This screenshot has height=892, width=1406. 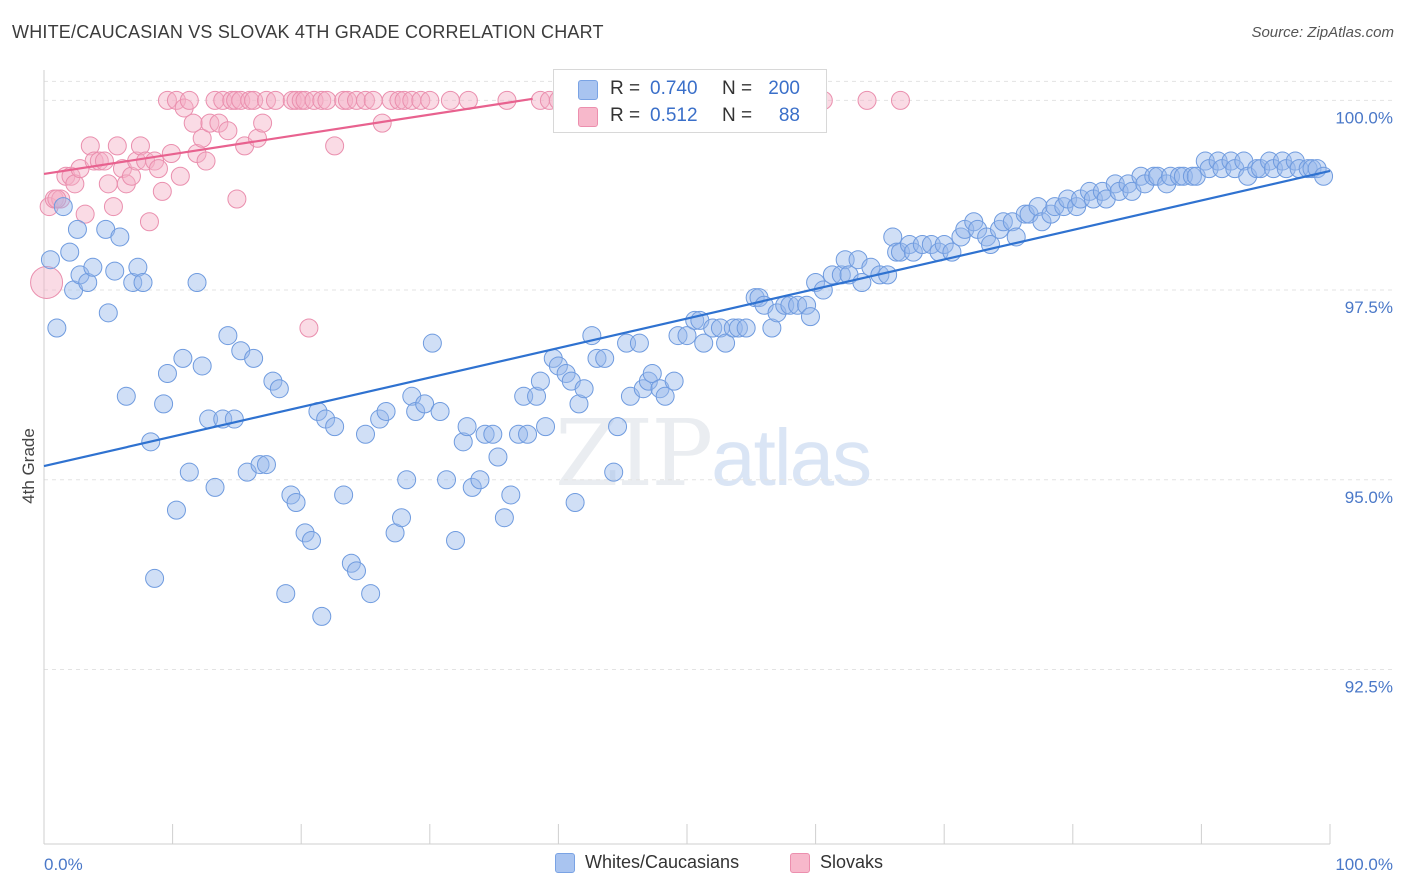 What do you see at coordinates (28, 466) in the screenshot?
I see `y-axis-label: 4th Grade` at bounding box center [28, 466].